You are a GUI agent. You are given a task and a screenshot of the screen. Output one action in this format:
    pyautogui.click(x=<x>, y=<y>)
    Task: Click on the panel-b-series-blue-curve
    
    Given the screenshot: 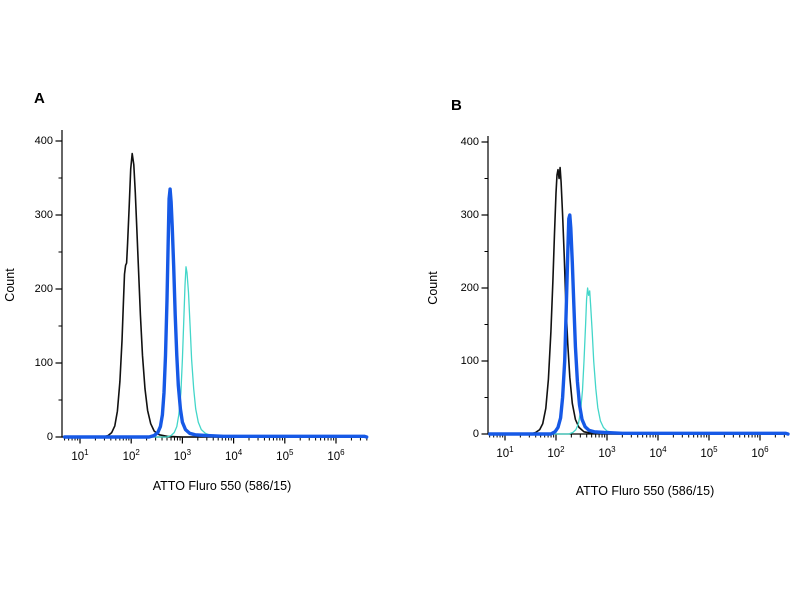 What is the action you would take?
    pyautogui.click(x=639, y=324)
    